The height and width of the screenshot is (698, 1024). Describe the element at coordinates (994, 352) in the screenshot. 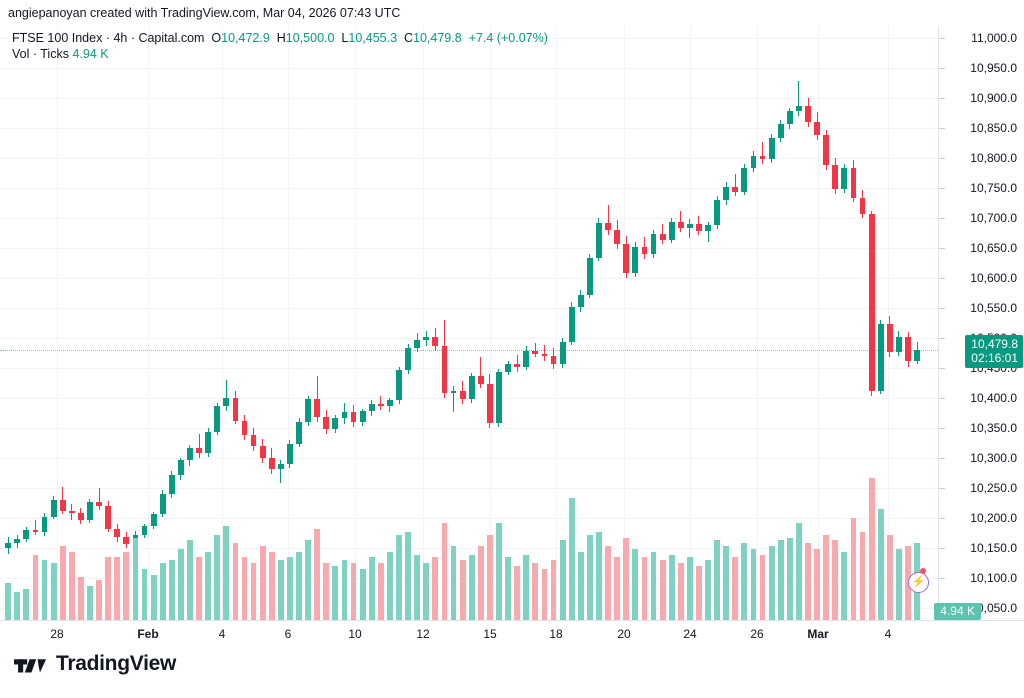

I see `current-price-badge: 10,479.8 02:16:01` at that location.